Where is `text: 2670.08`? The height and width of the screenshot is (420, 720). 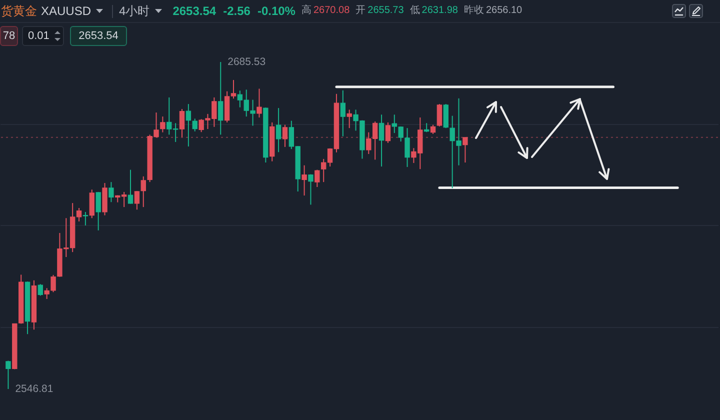 text: 2670.08 is located at coordinates (331, 11).